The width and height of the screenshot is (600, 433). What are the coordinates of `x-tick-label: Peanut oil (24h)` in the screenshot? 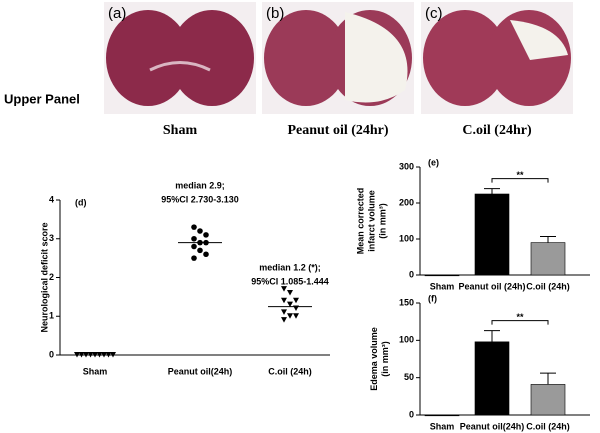 It's located at (491, 286).